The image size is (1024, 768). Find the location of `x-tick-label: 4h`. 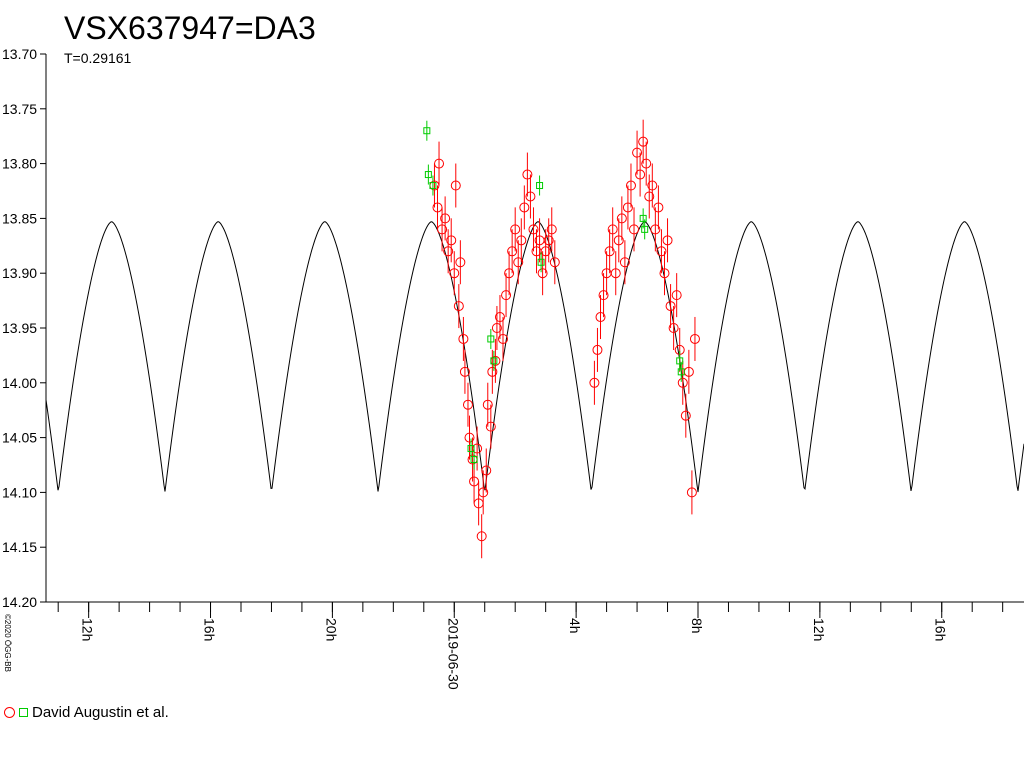

x-tick-label: 4h is located at coordinates (575, 626).